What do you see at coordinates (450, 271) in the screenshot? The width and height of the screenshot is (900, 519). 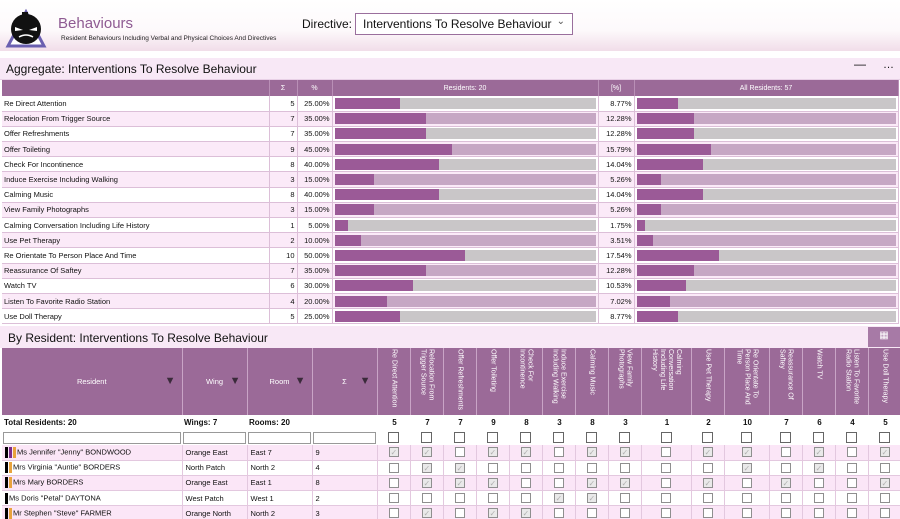 I see `aggregate-row: Reassurance Of Saftey 7 35.00% 12.28%` at bounding box center [450, 271].